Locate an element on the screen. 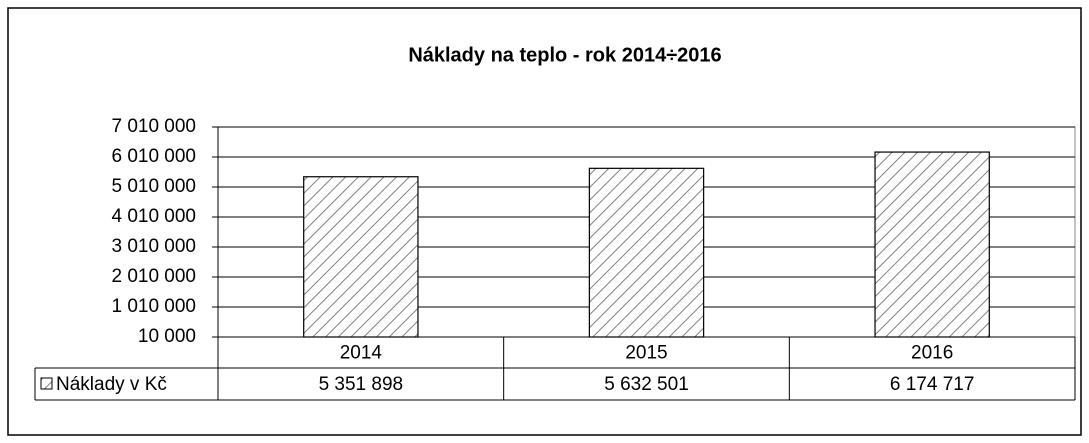 This screenshot has height=443, width=1089. value-label: 6 174 717 is located at coordinates (932, 384).